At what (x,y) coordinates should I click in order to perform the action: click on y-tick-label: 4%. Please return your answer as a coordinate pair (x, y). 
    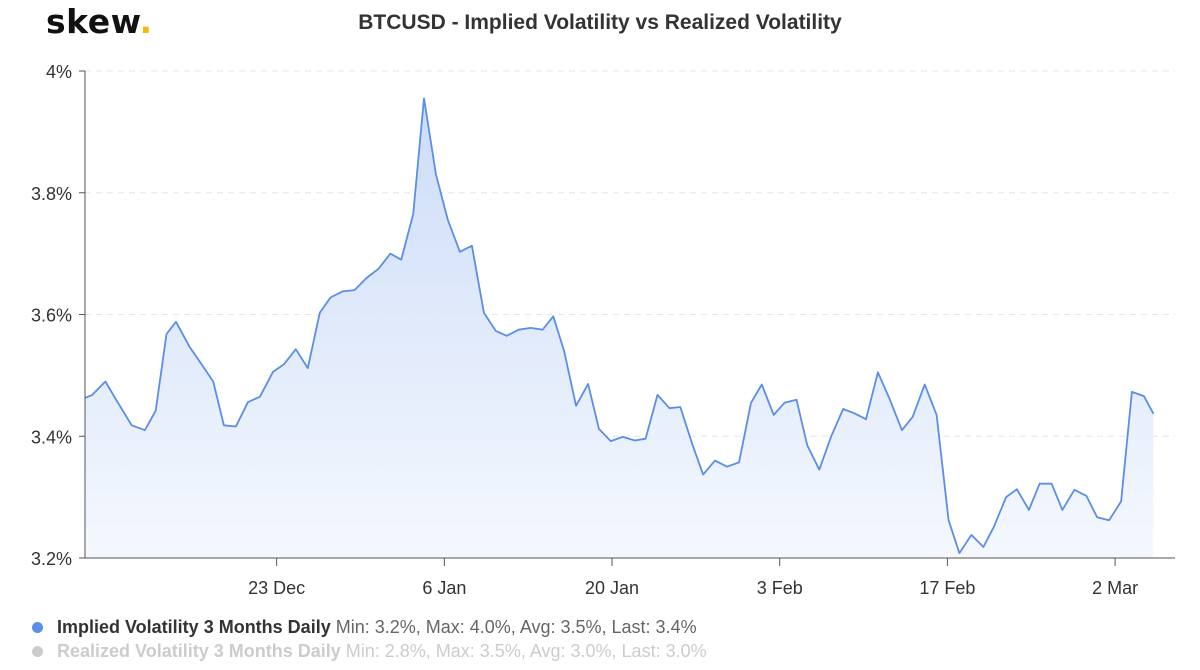
    Looking at the image, I should click on (59, 72).